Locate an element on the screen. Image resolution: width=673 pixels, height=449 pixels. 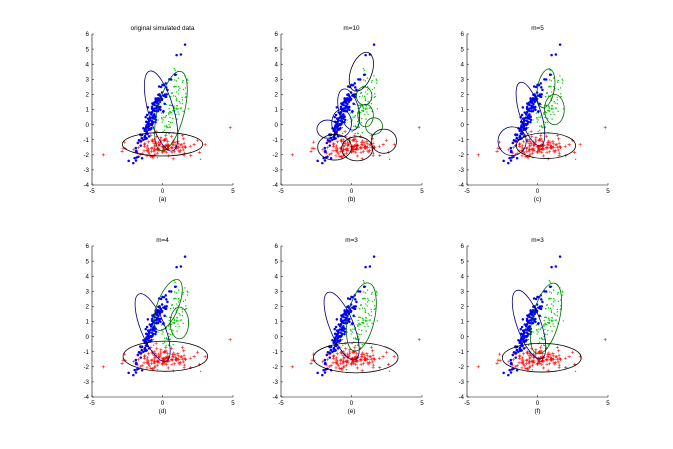
panel-title: m=4 is located at coordinates (162, 240).